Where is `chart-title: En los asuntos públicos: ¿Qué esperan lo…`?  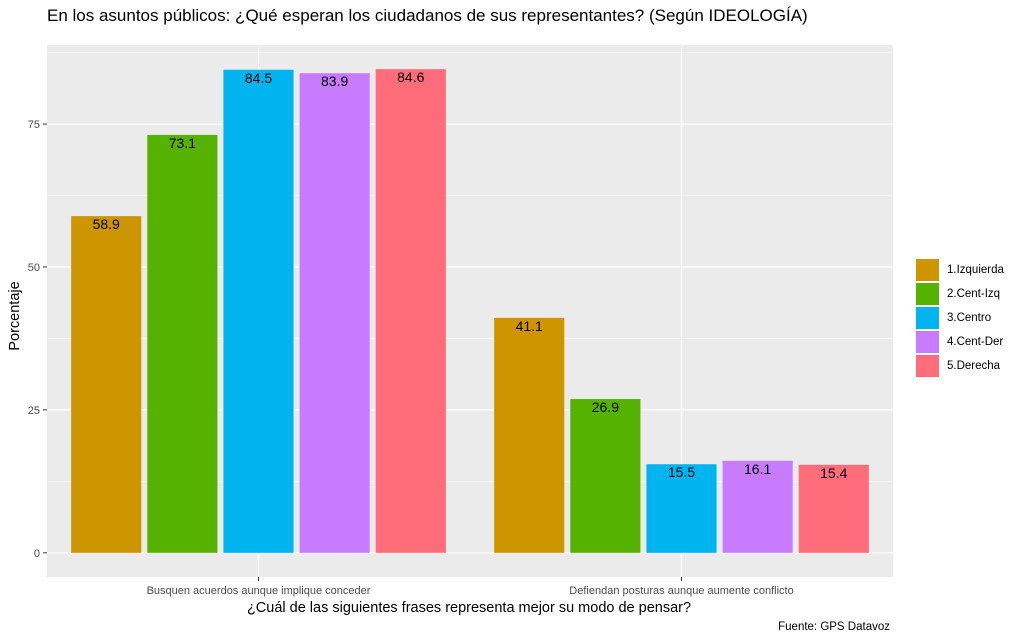 chart-title: En los asuntos públicos: ¿Qué esperan lo… is located at coordinates (427, 15).